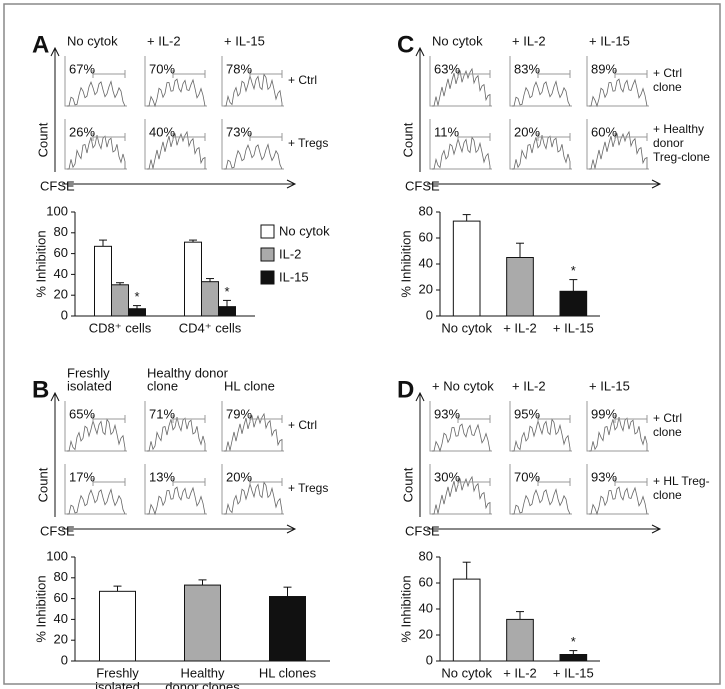 This screenshot has width=725, height=689. I want to click on row-label: donor, so click(668, 143).